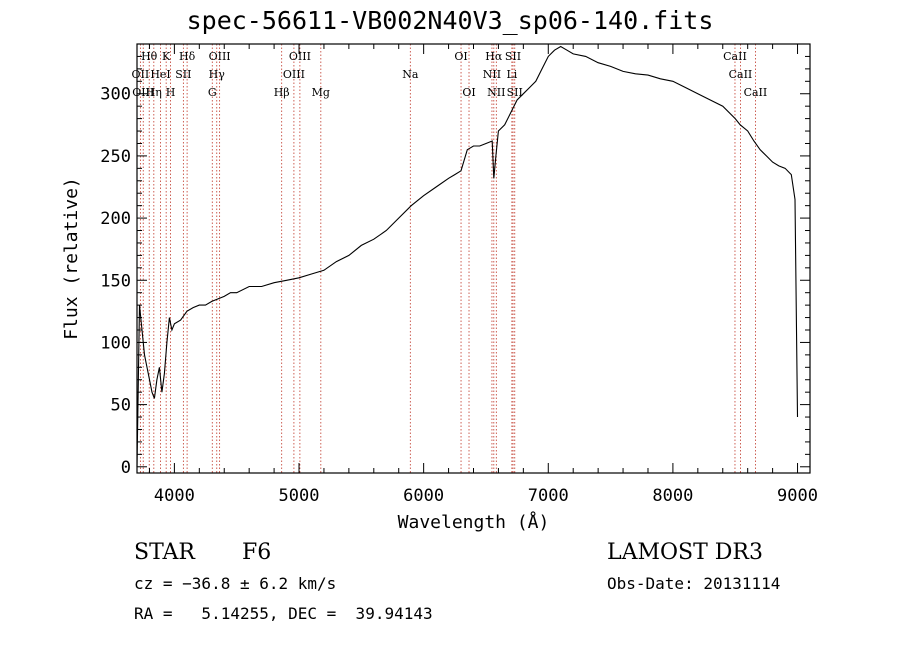  I want to click on line-label: H, so click(171, 92).